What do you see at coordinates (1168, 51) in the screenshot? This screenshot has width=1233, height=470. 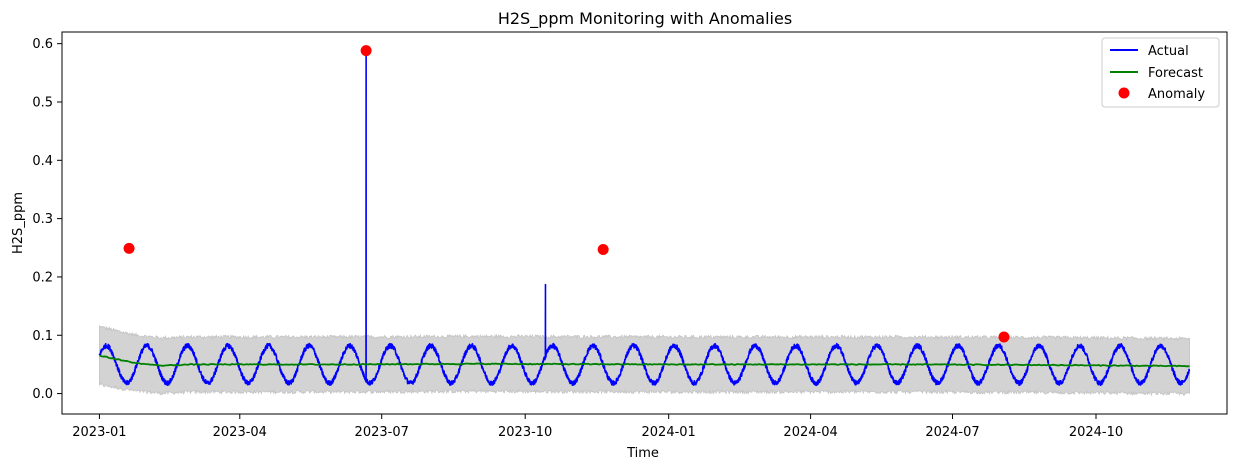 I see `legend-actual-label: Actual` at bounding box center [1168, 51].